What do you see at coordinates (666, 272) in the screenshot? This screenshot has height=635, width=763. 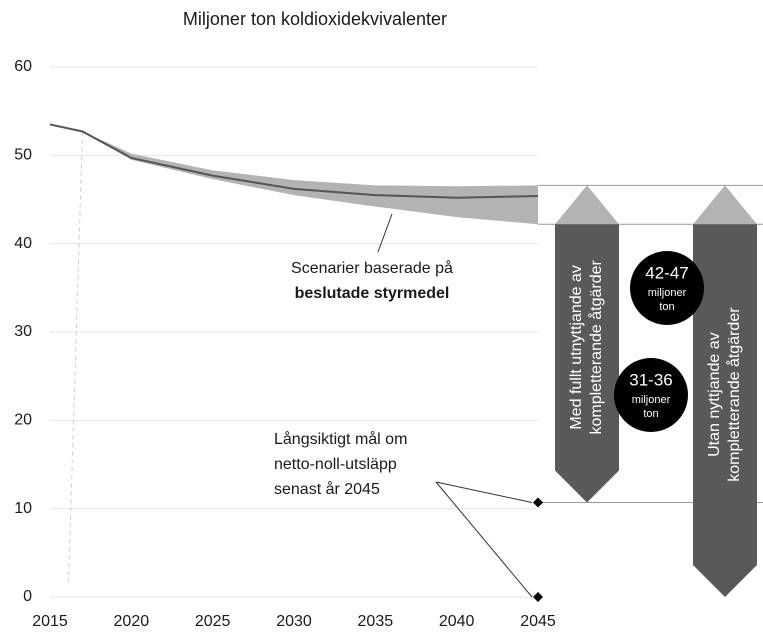 I see `range-badge-value: 42-47` at bounding box center [666, 272].